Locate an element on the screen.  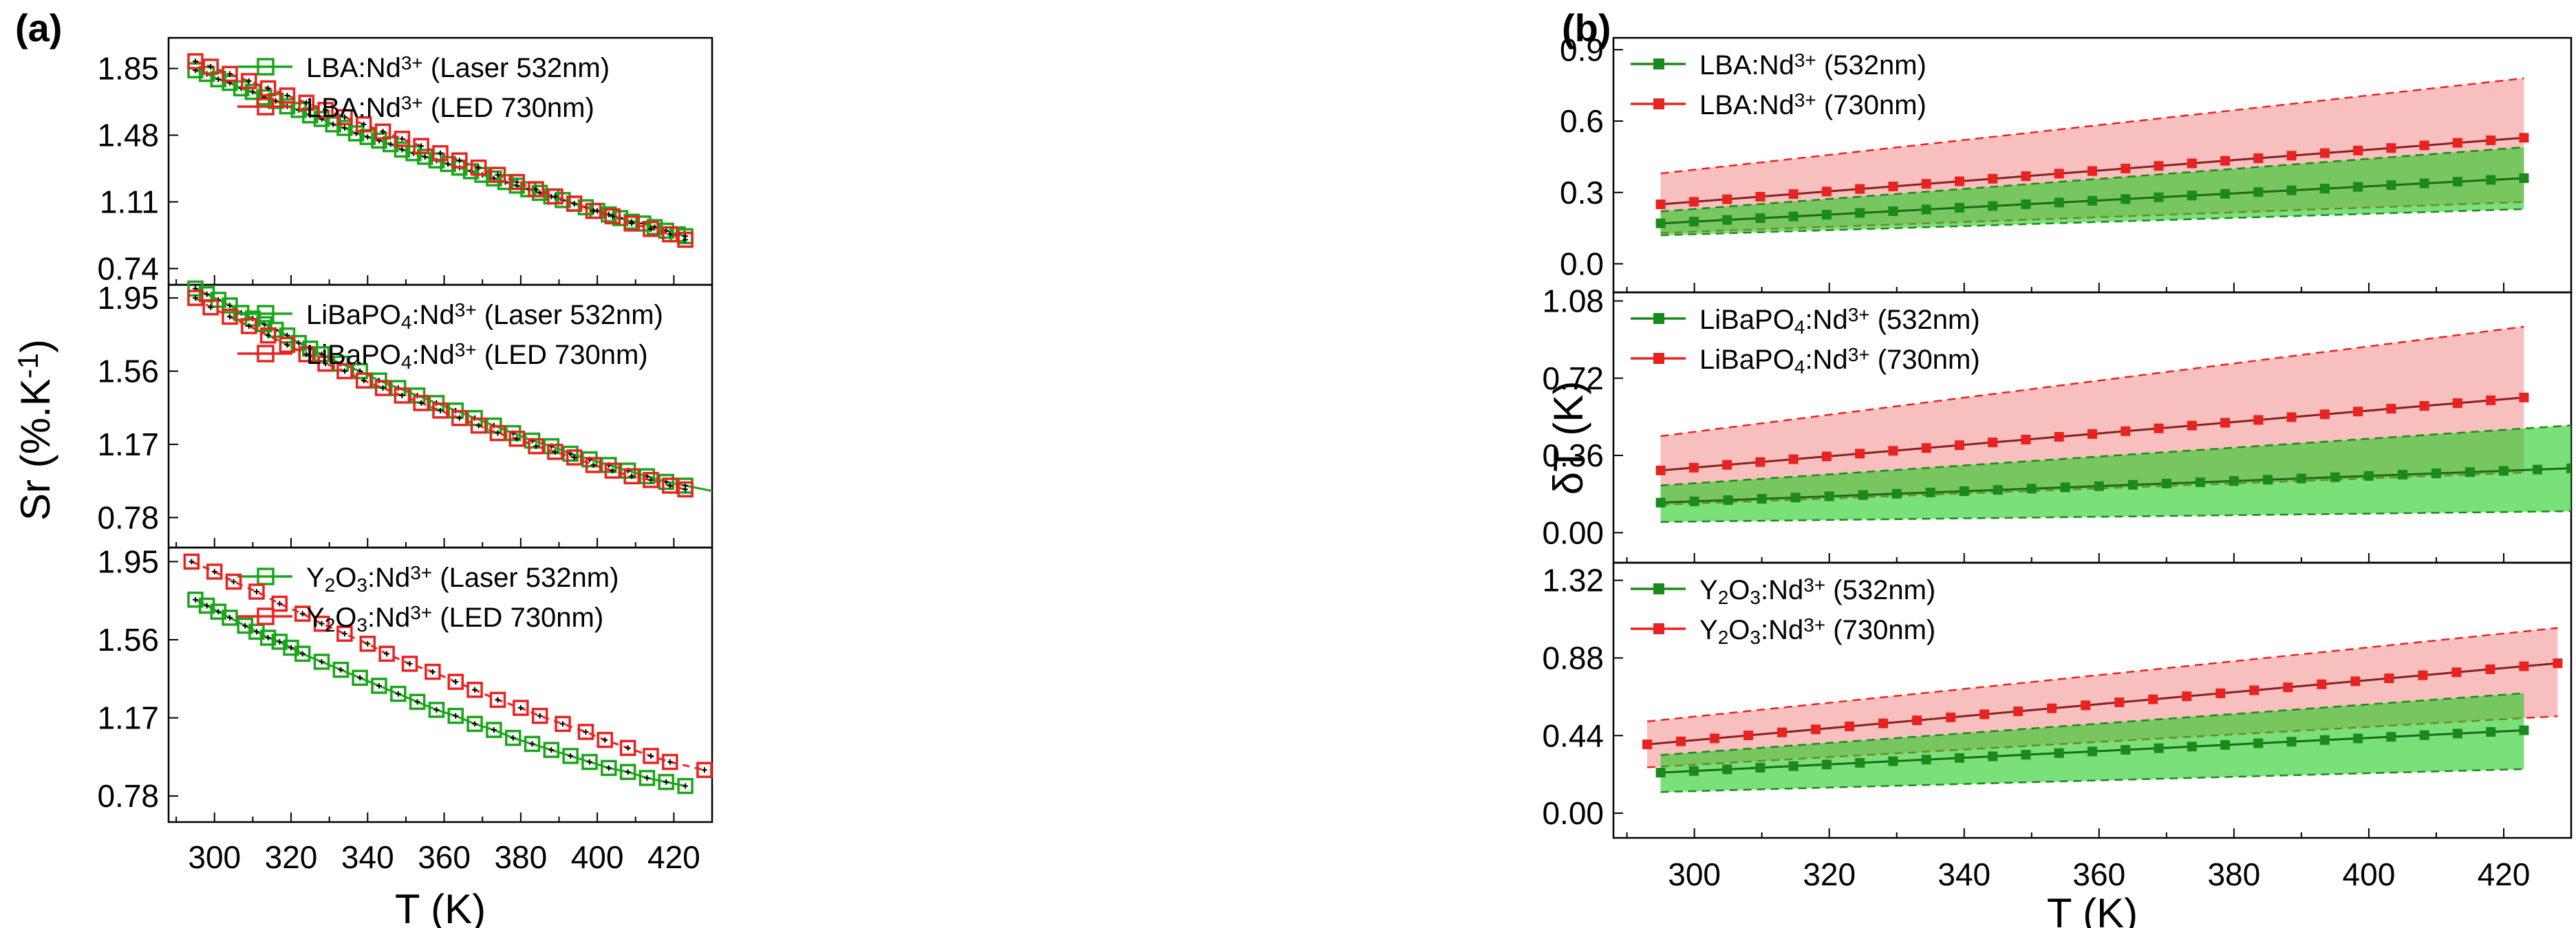
legend-label: Y2O3:Nd3+ (LED 730nm) is located at coordinates (455, 619).